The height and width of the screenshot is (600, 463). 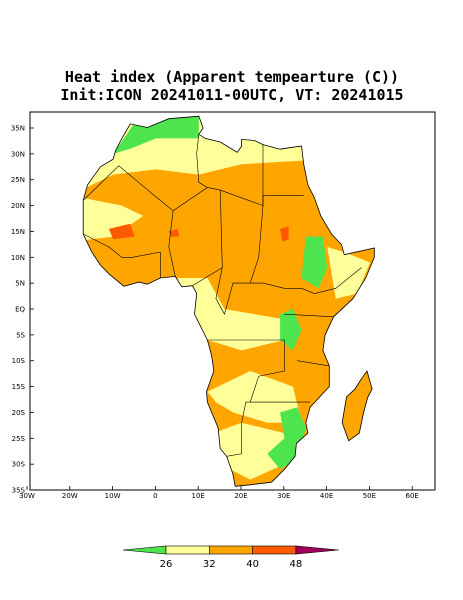 What do you see at coordinates (144, 550) in the screenshot?
I see `colorbar-low` at bounding box center [144, 550].